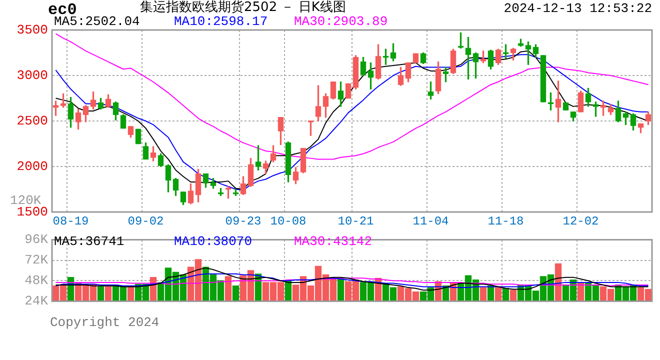 Image resolution: width=660 pixels, height=360 pixels. Describe the element at coordinates (97, 21) in the screenshot. I see `text: MA5:2502.04` at that location.